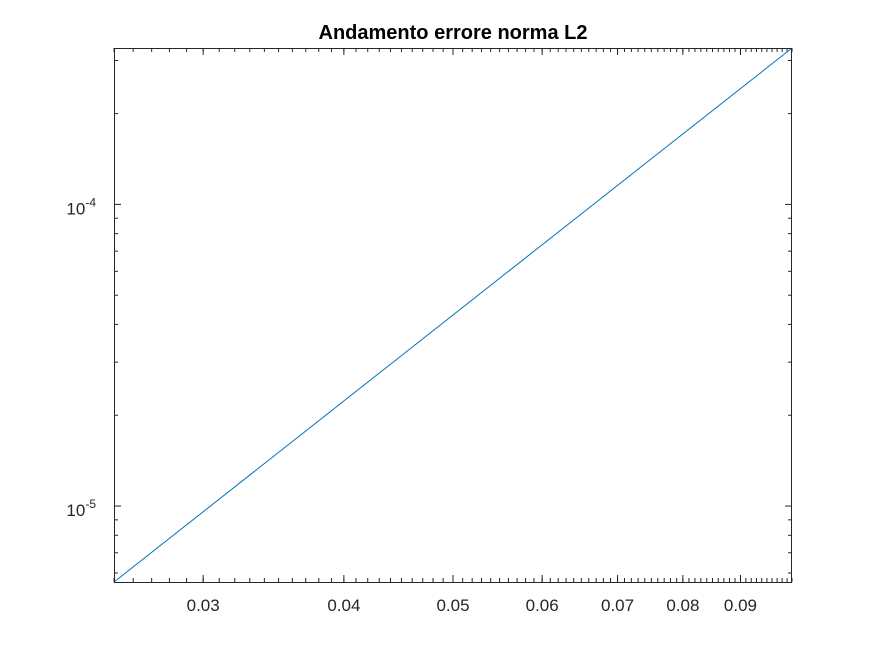 This screenshot has height=656, width=875. Describe the element at coordinates (203, 605) in the screenshot. I see `x-tick-label: 0.03` at that location.